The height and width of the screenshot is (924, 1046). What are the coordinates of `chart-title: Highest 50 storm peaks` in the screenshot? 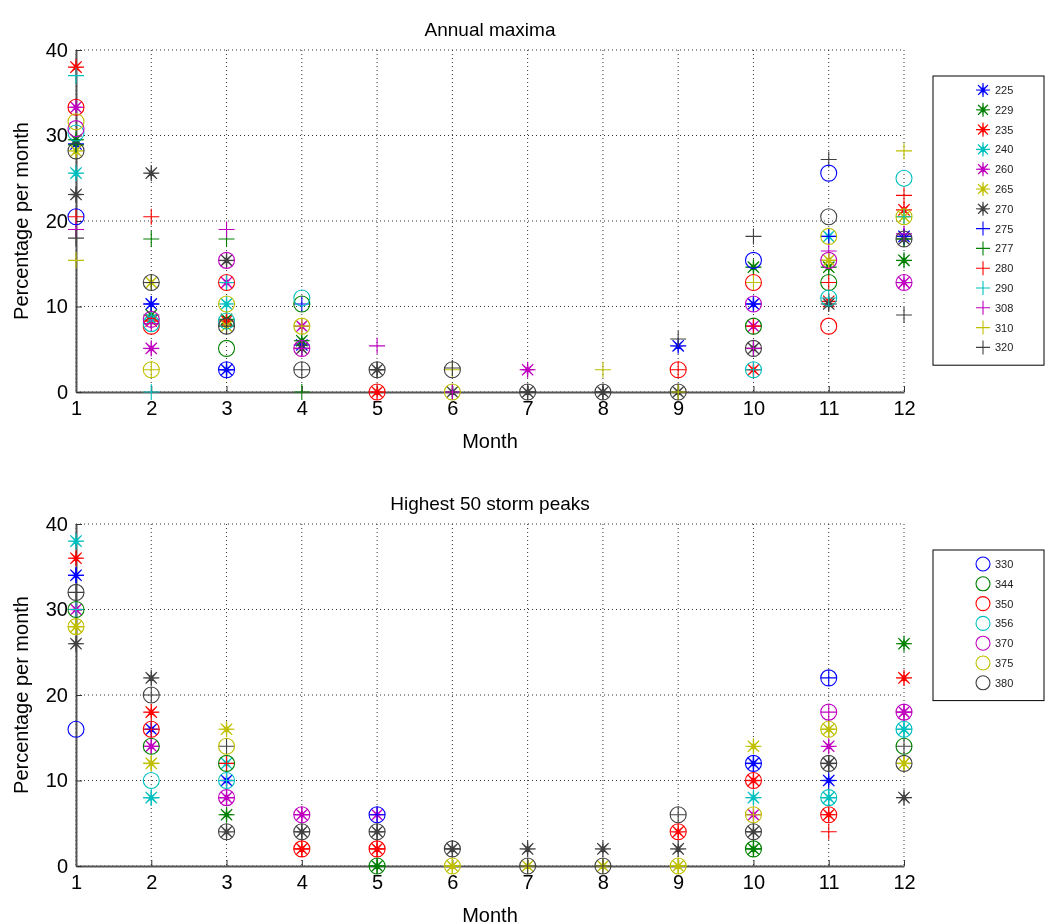 It's located at (490, 503).